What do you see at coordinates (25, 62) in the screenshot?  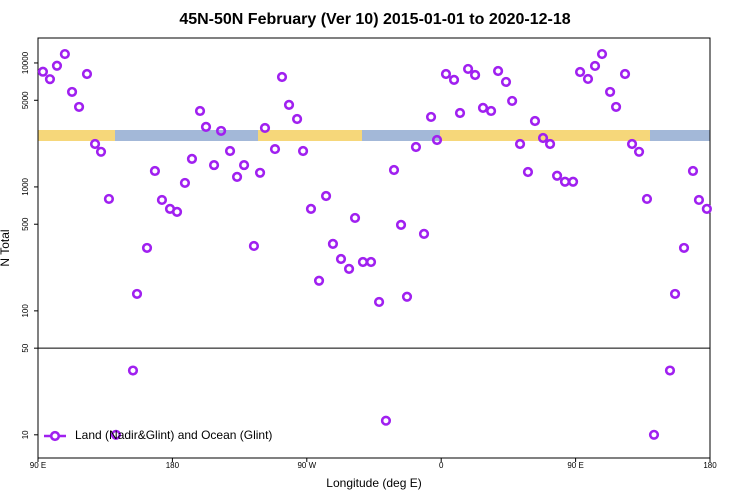 I see `y-tick-label: 10000` at bounding box center [25, 62].